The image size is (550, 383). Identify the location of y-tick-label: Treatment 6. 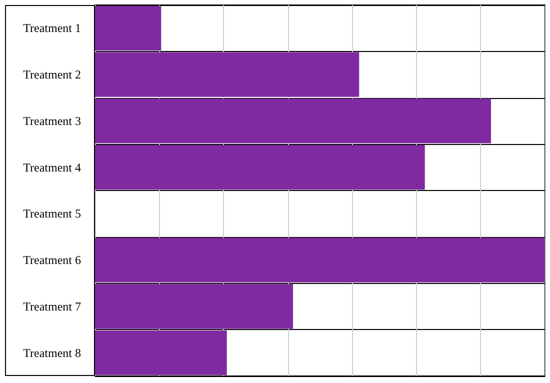
(52, 260).